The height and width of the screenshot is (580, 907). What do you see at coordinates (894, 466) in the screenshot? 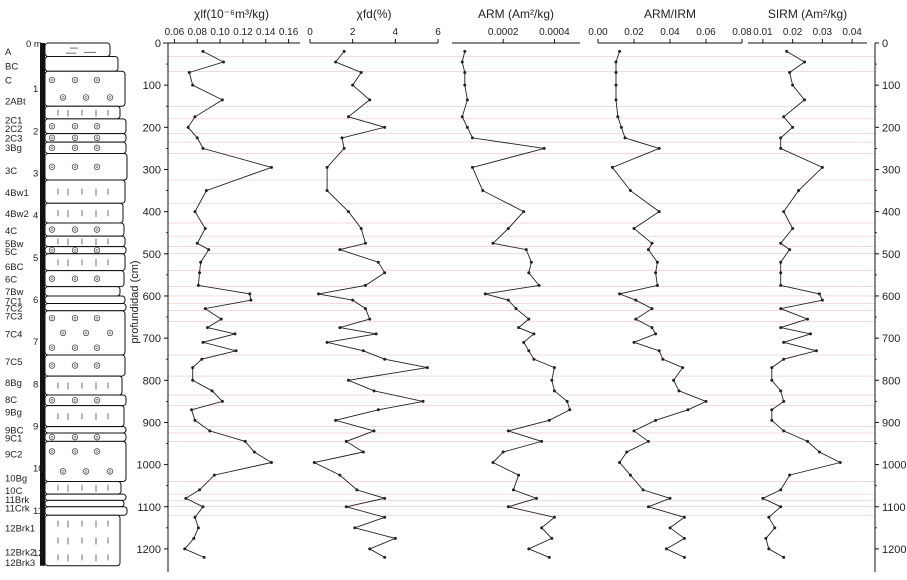
I see `depth-tick-label: 1000` at bounding box center [894, 466].